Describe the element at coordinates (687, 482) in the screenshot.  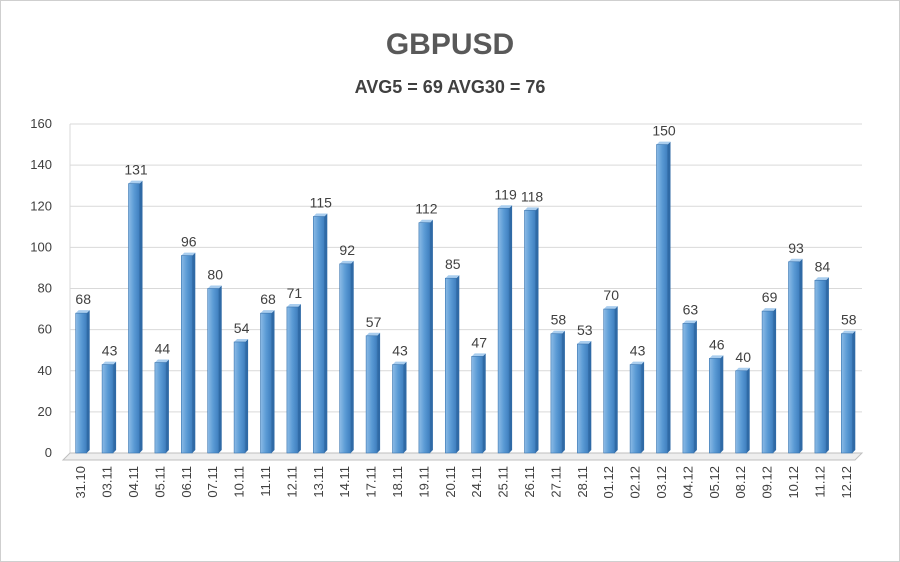
I see `x-tick-label: 04.12` at that location.